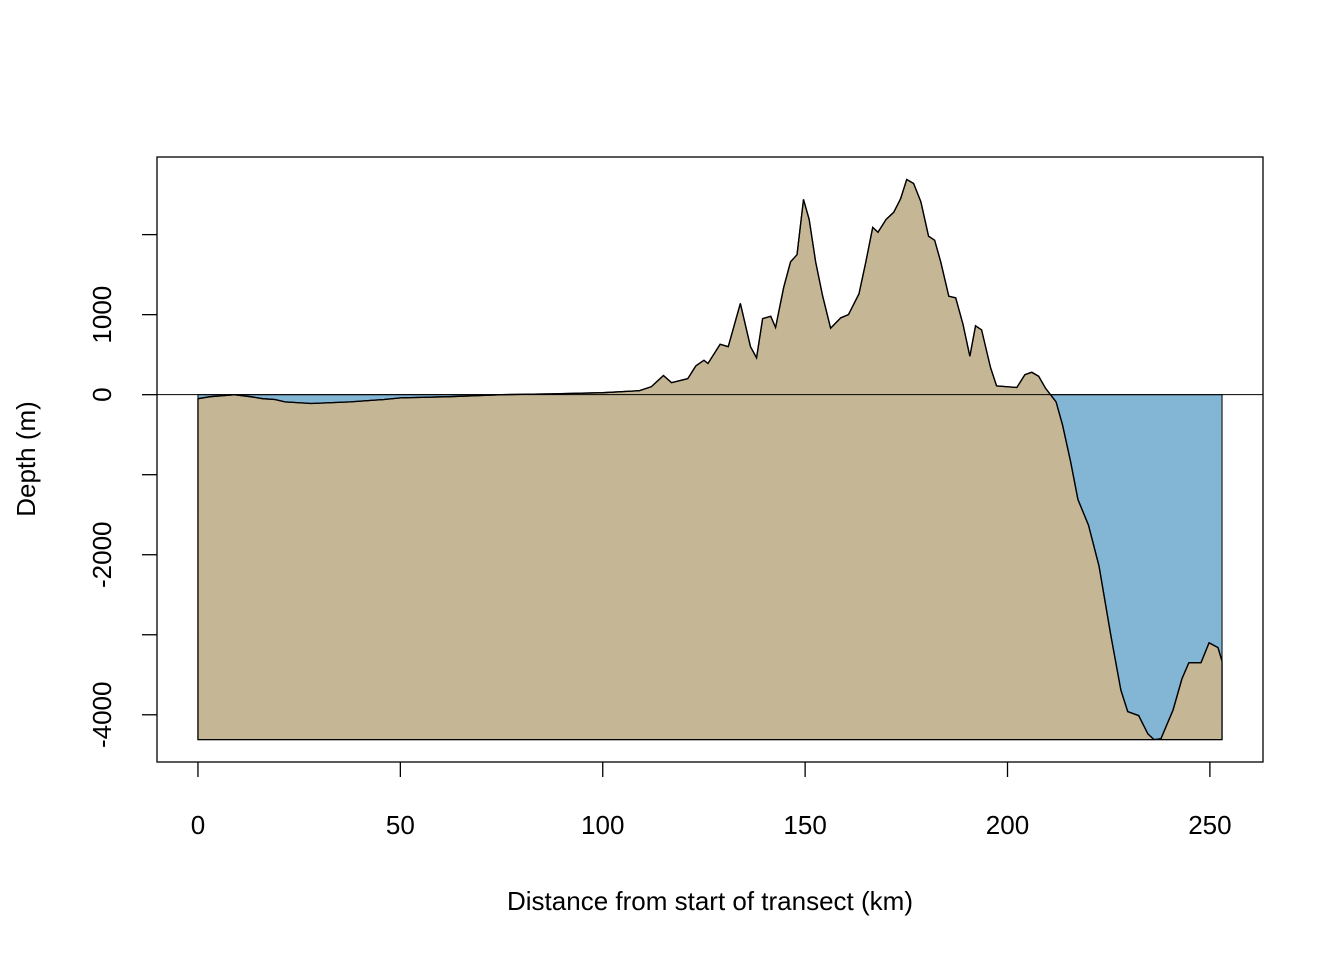 This screenshot has width=1344, height=960. Describe the element at coordinates (710, 901) in the screenshot. I see `x-axis-label: Distance from start of transect (km)` at that location.